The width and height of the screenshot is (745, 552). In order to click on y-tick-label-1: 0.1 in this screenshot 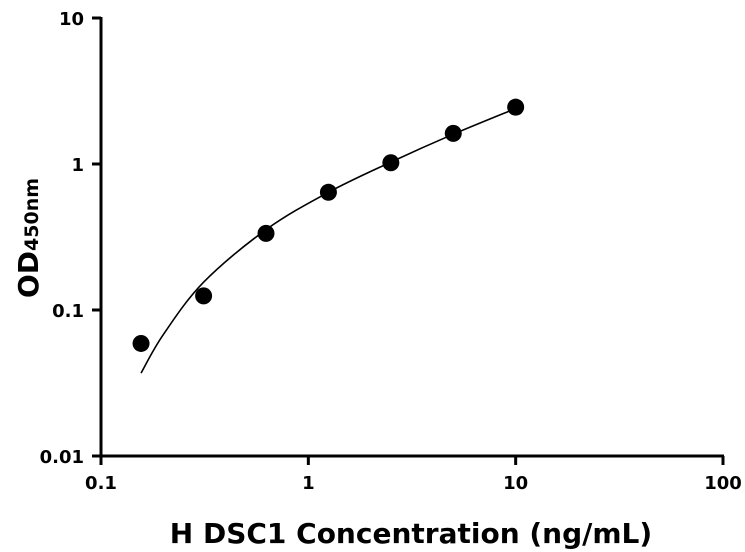, I will do `click(68, 311)`.